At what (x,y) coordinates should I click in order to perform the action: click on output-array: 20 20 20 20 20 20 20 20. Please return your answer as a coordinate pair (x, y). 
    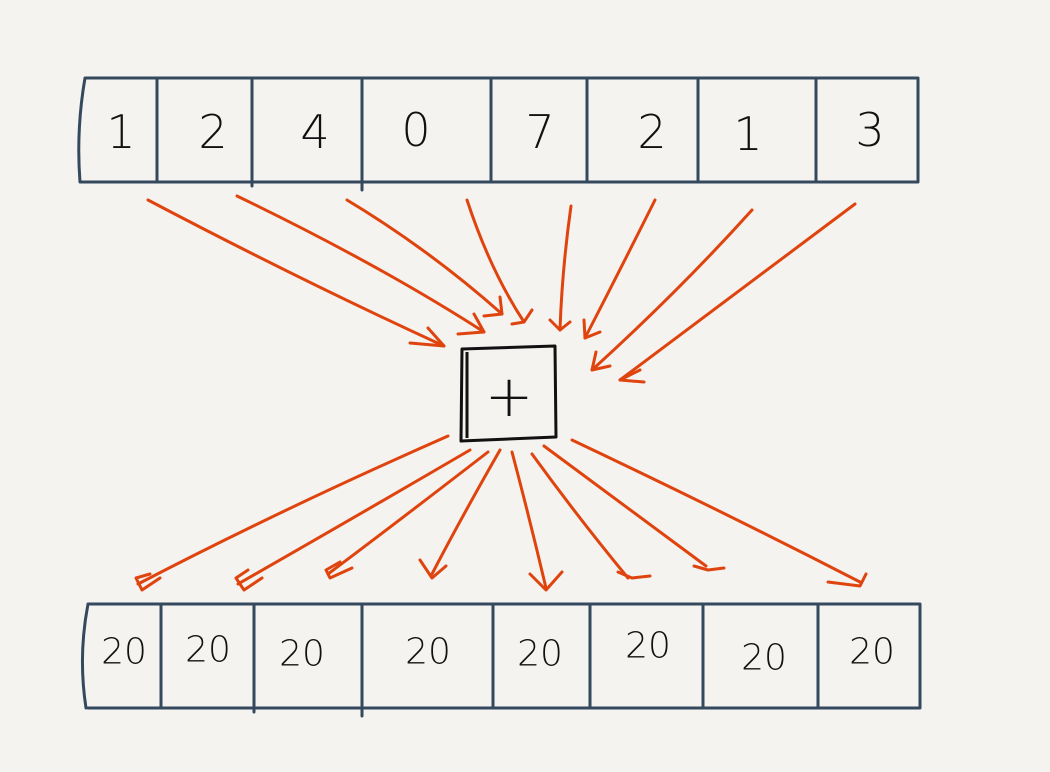
    Looking at the image, I should click on (501, 660).